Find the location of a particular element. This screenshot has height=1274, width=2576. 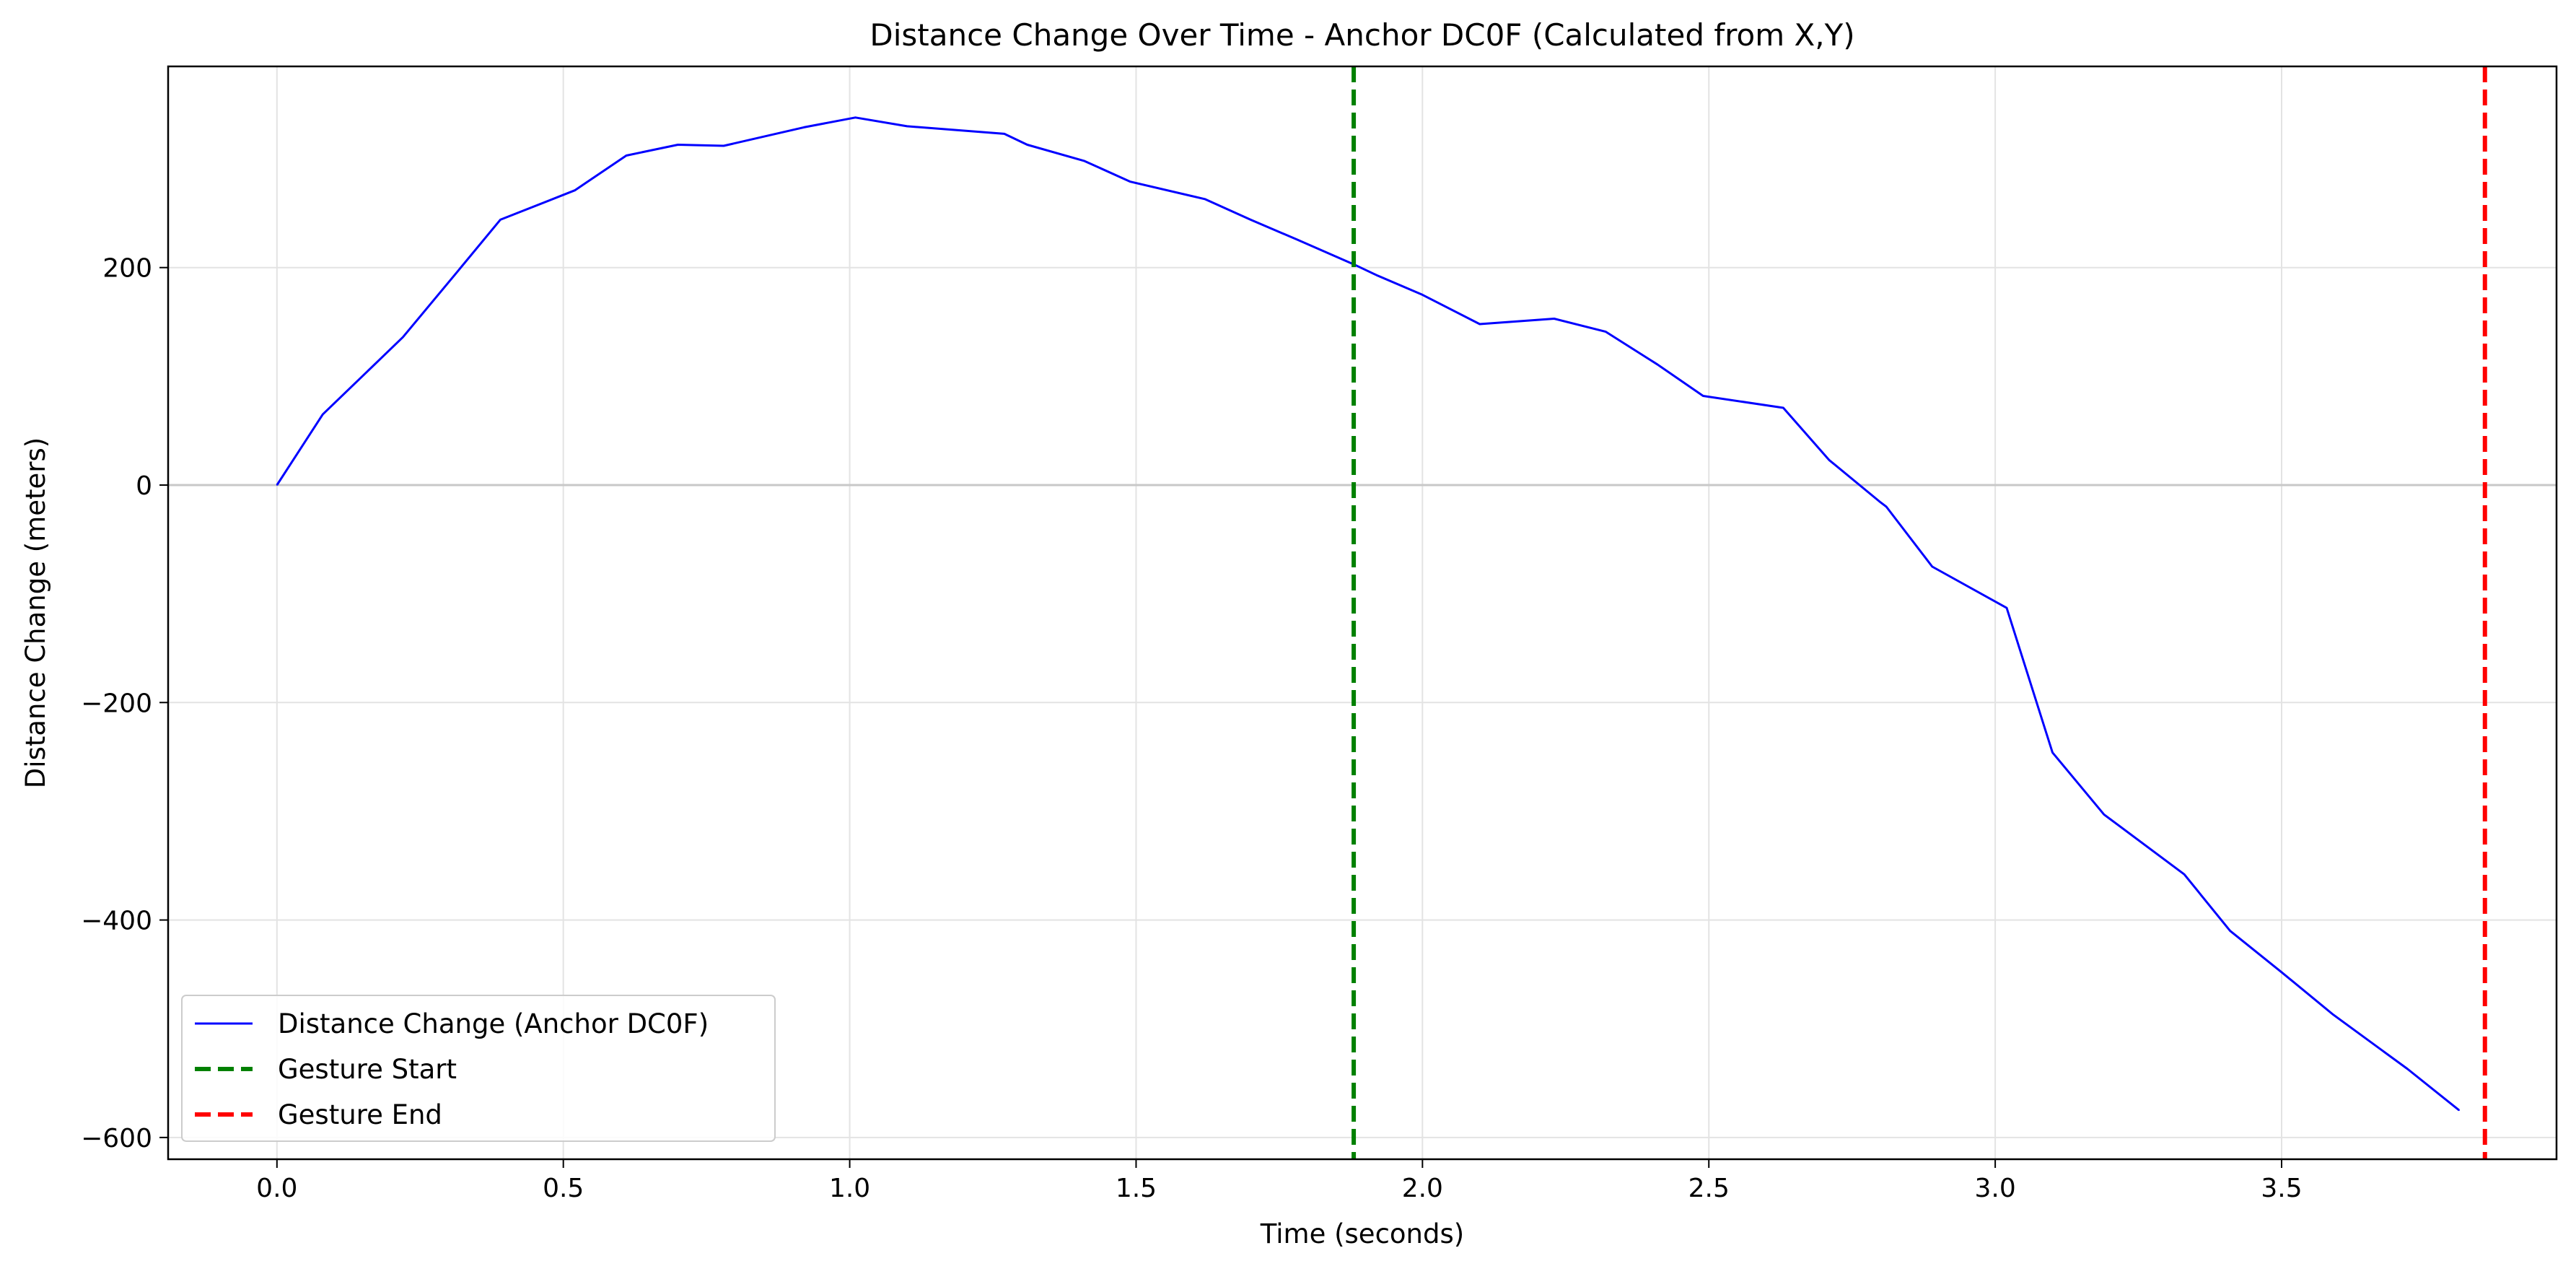

x-tick-label: 0.0 is located at coordinates (276, 1189).